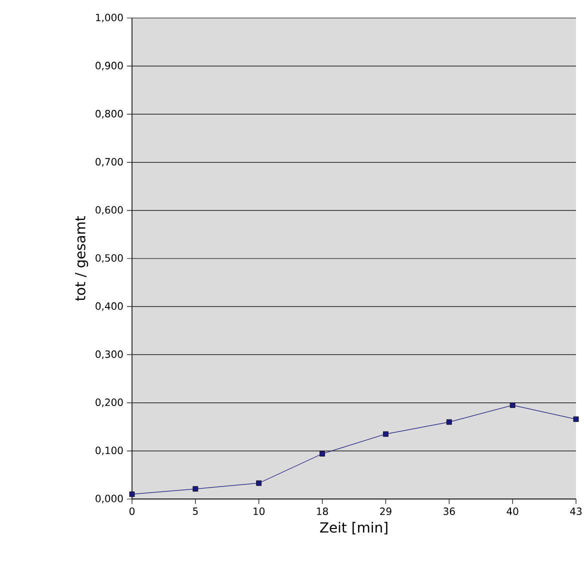  What do you see at coordinates (109, 403) in the screenshot?
I see `y-tick-label: 0,200` at bounding box center [109, 403].